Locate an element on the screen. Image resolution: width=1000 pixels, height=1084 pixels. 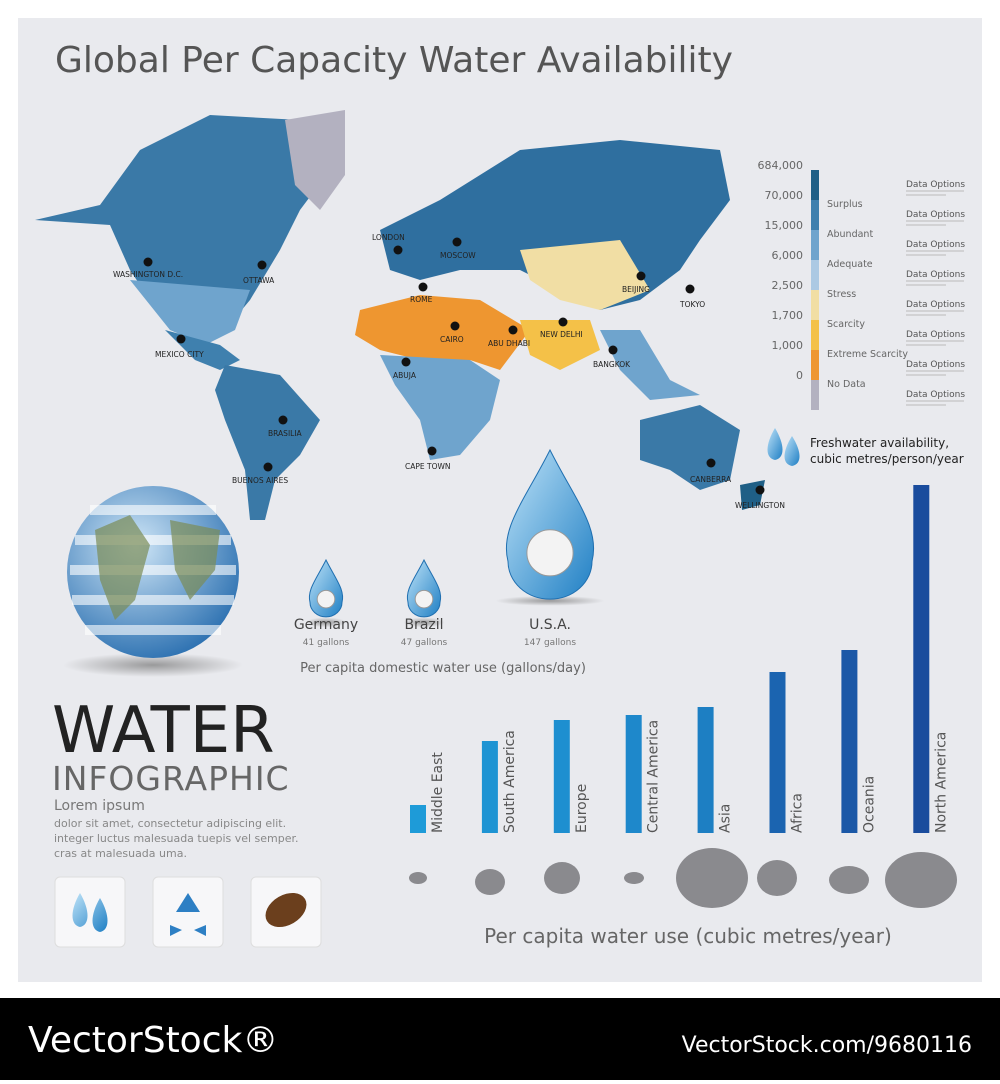
icon-box is located at coordinates (90, 912).